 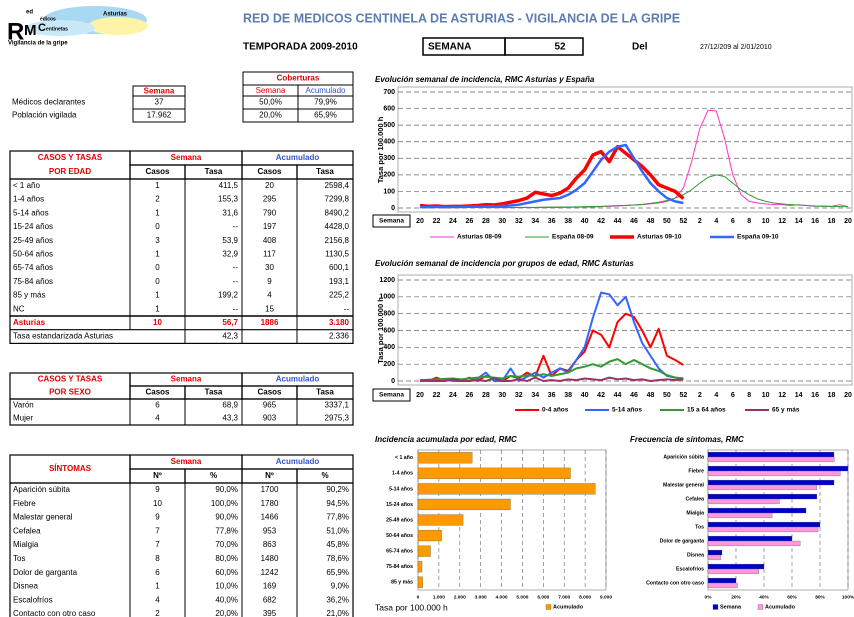 What do you see at coordinates (186, 461) in the screenshot?
I see `group-header: Semana` at bounding box center [186, 461].